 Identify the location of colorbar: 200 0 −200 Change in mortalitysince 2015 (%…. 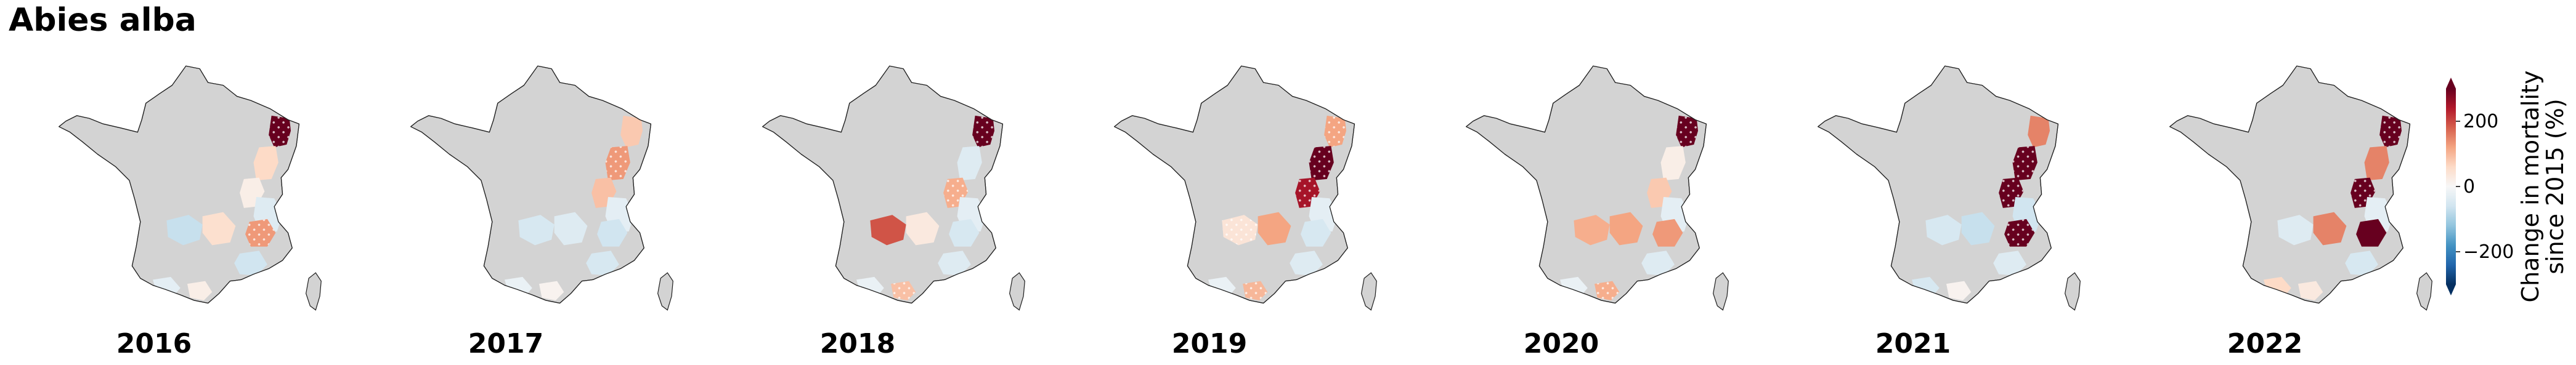
(2507, 187).